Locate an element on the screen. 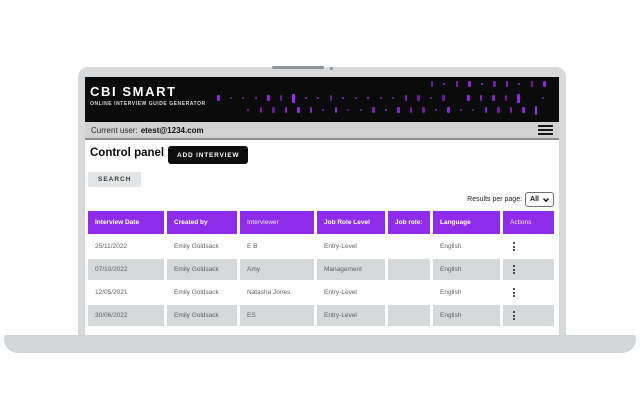 The height and width of the screenshot is (414, 640). cell-interview-date: 25/11/2022 is located at coordinates (126, 246).